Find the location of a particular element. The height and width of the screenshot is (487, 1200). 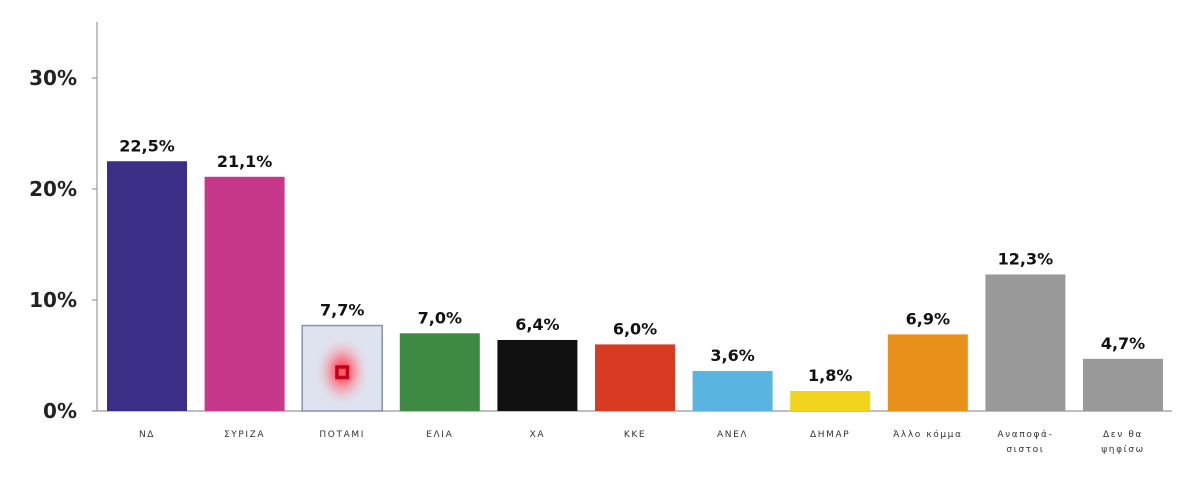

data-label: 21,1% is located at coordinates (245, 161).